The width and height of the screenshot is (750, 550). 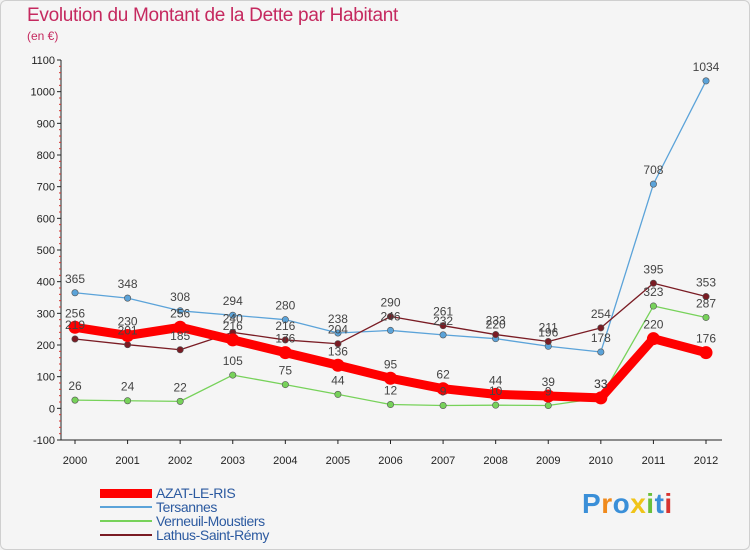 I want to click on data-label-3-9: 211, so click(x=548, y=328).